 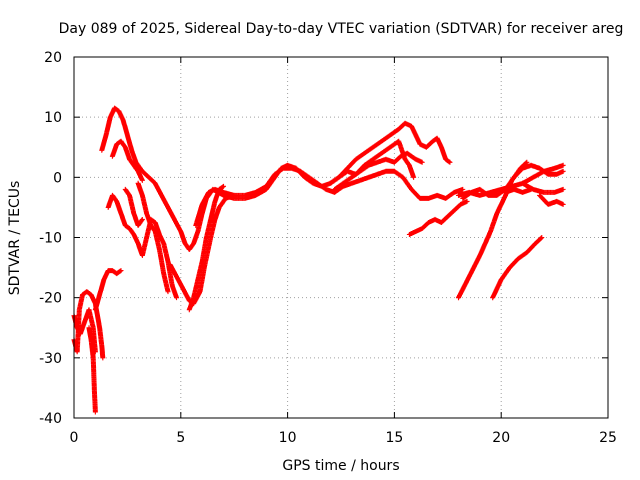 I want to click on series-track-s, so click(x=517, y=268).